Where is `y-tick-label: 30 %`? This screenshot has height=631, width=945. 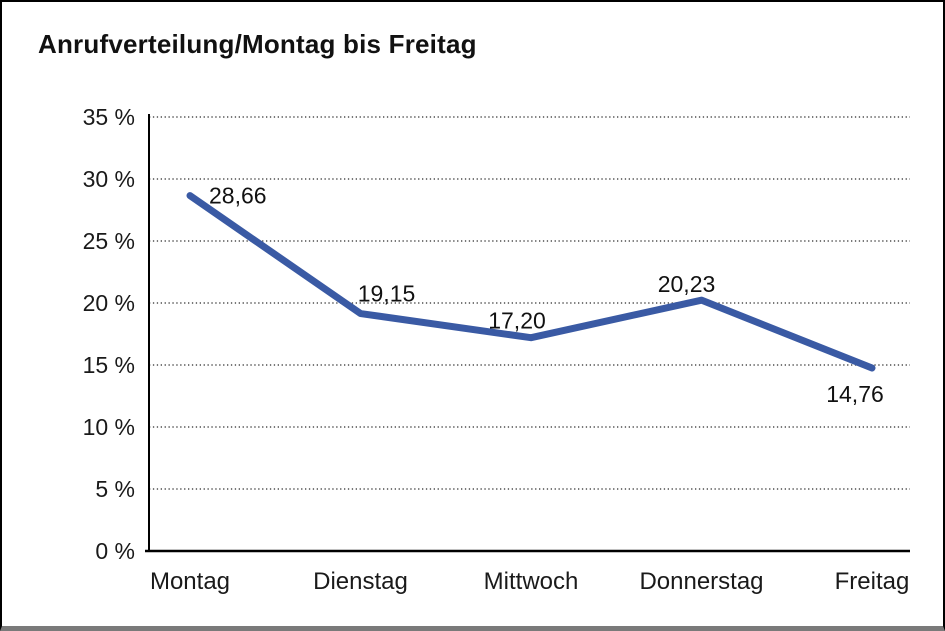 y-tick-label: 30 % is located at coordinates (109, 179).